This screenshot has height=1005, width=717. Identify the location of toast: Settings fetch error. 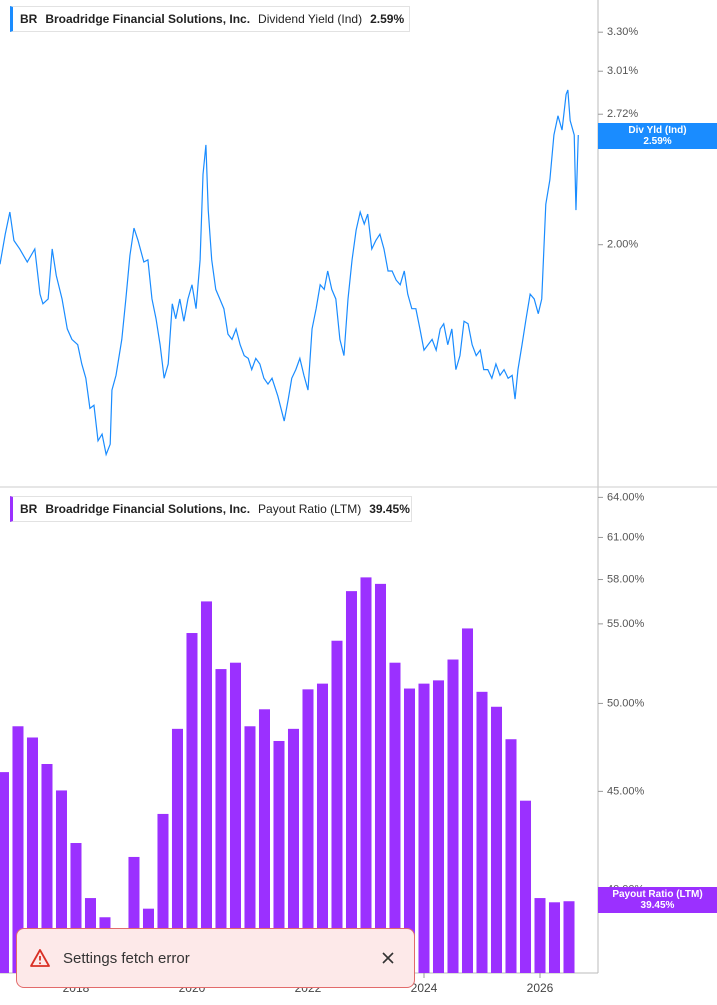
(215, 958).